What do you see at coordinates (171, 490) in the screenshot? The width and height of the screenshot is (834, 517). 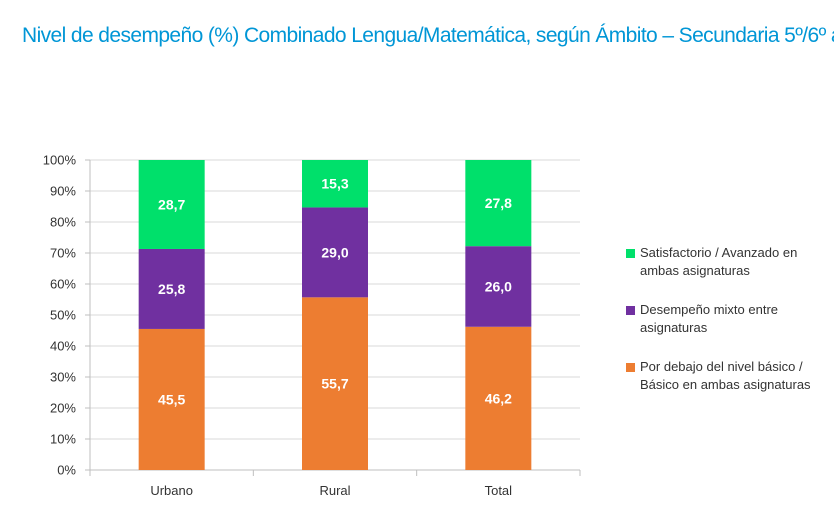 I see `x-category-label: Urbano` at bounding box center [171, 490].